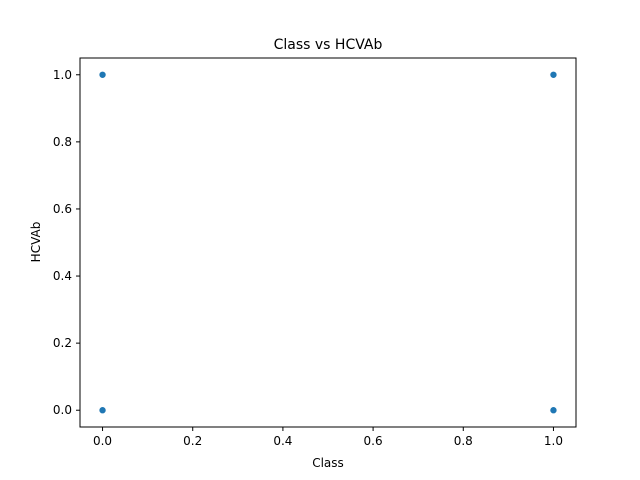 This screenshot has height=480, width=640. Describe the element at coordinates (328, 45) in the screenshot. I see `chart-title: Class vs HCVAb` at that location.